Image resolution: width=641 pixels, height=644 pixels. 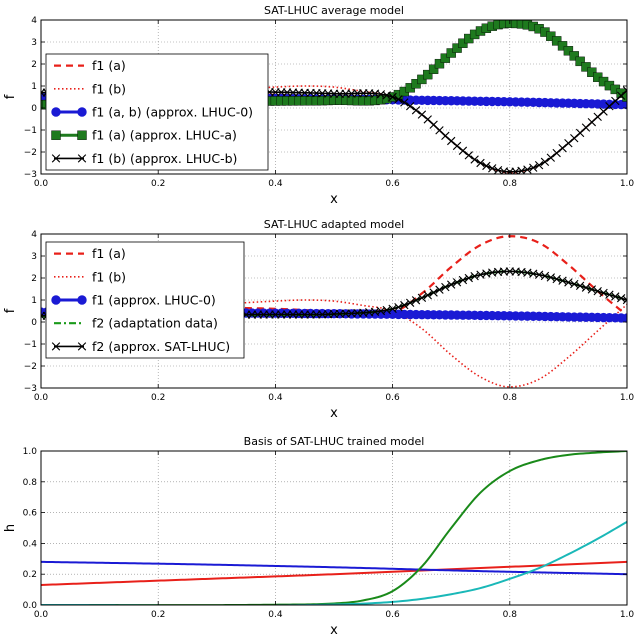 I want to click on chart-title: Basis of SAT-LHUC trained model, so click(x=334, y=441).